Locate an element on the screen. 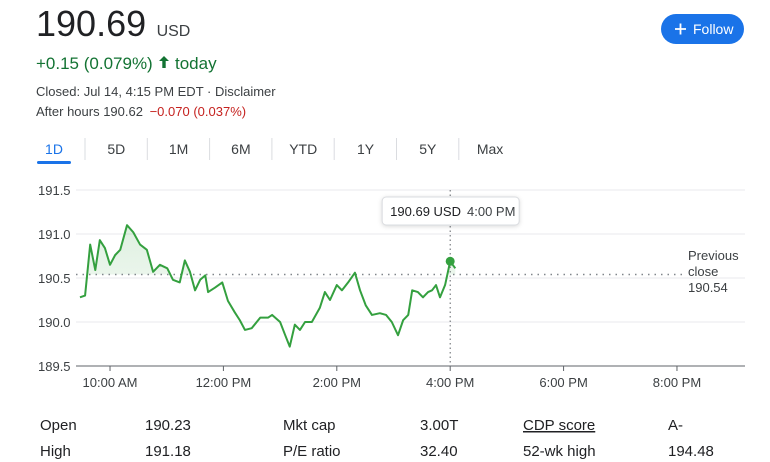 This screenshot has height=462, width=770. market-status: Closed: Jul 14, 4:15 PM EDT · Disclaimer is located at coordinates (156, 91).